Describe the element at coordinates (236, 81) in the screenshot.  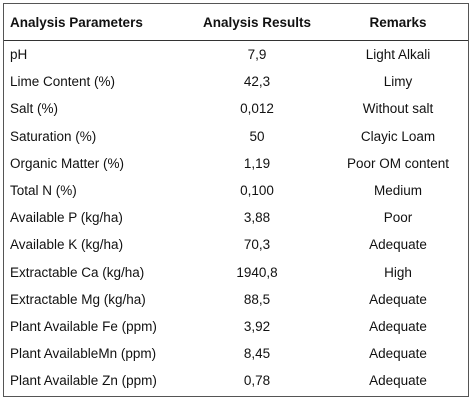
I see `table-row: Lime Content (%) 42,3 Limy` at that location.